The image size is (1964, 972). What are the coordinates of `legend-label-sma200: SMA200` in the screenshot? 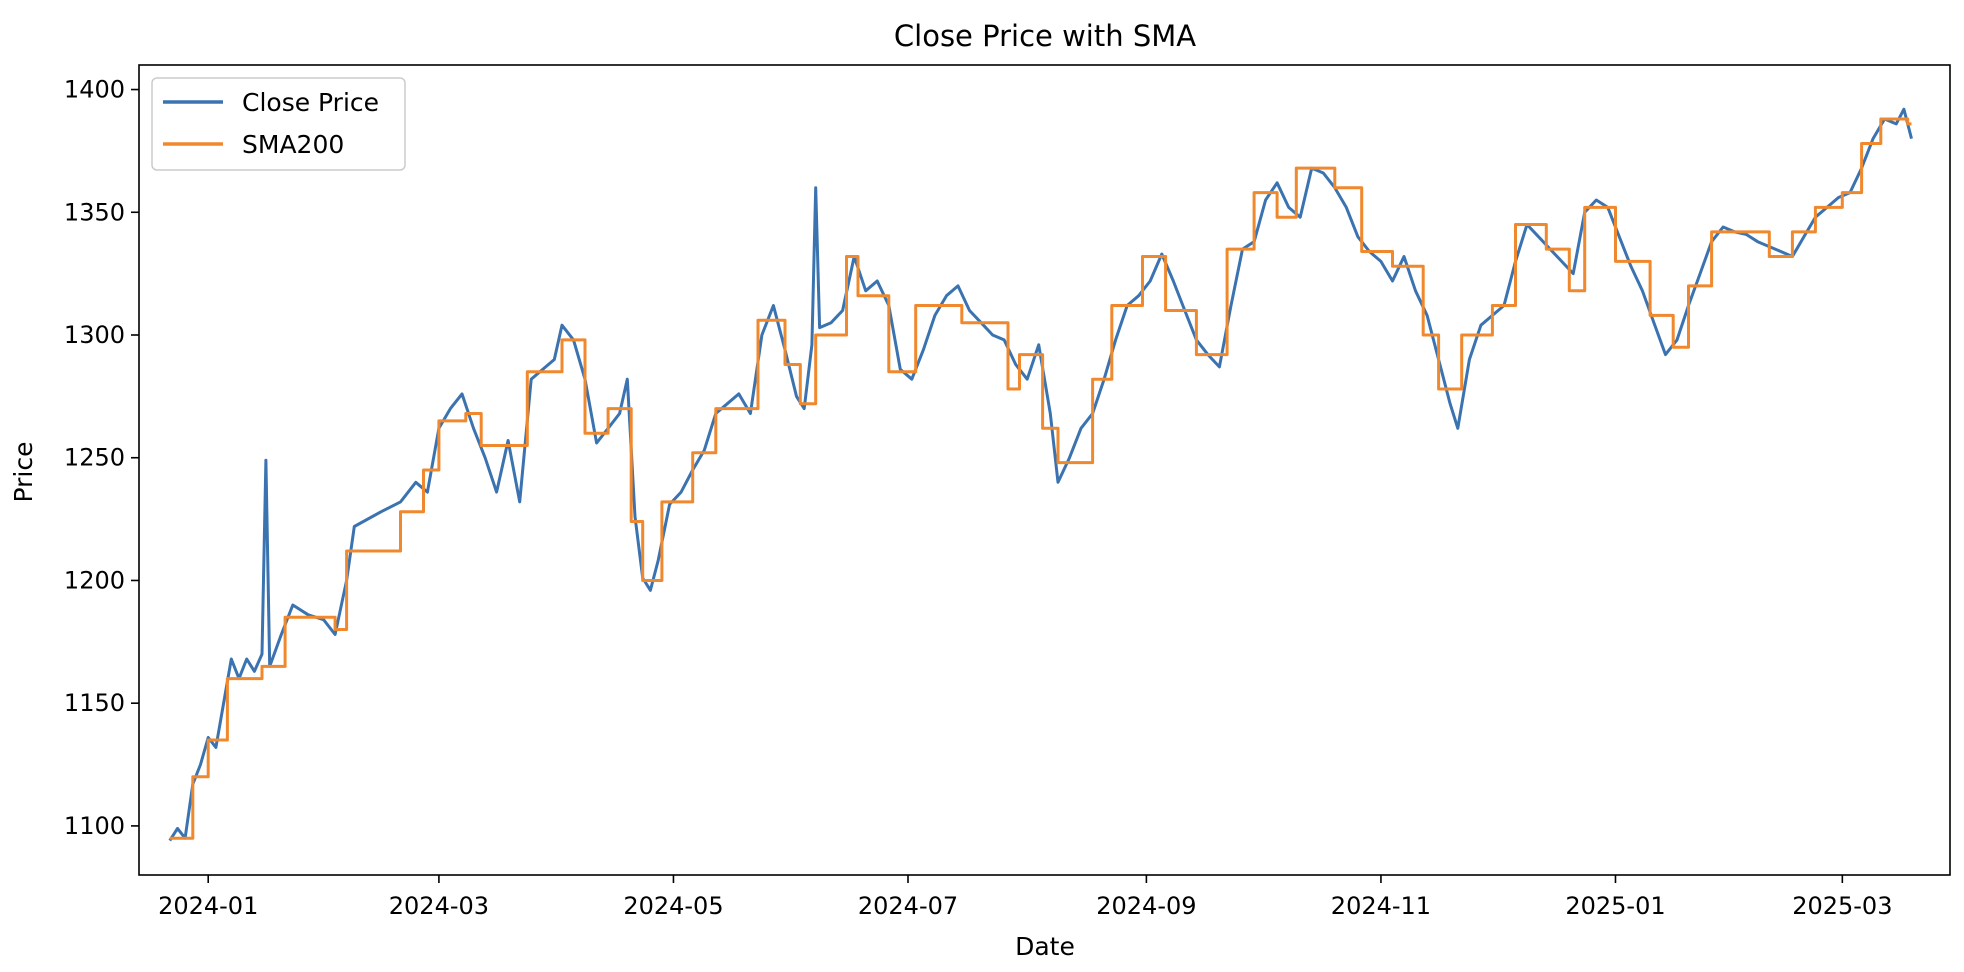 It's located at (293, 144).